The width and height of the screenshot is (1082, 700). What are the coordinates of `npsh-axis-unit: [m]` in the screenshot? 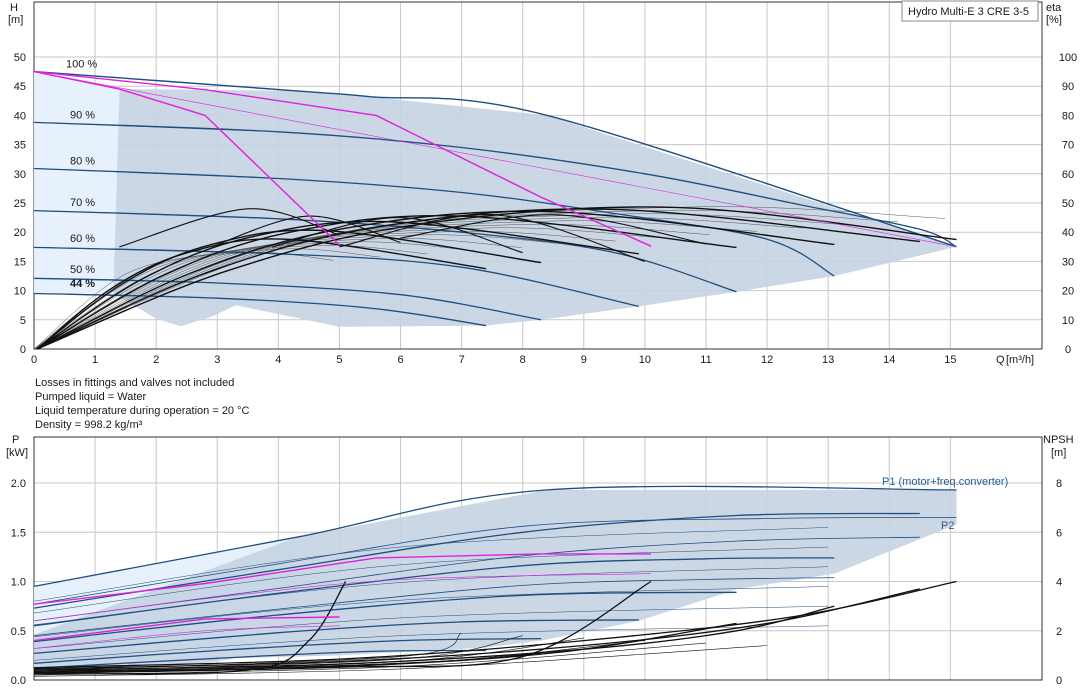 It's located at (1058, 453).